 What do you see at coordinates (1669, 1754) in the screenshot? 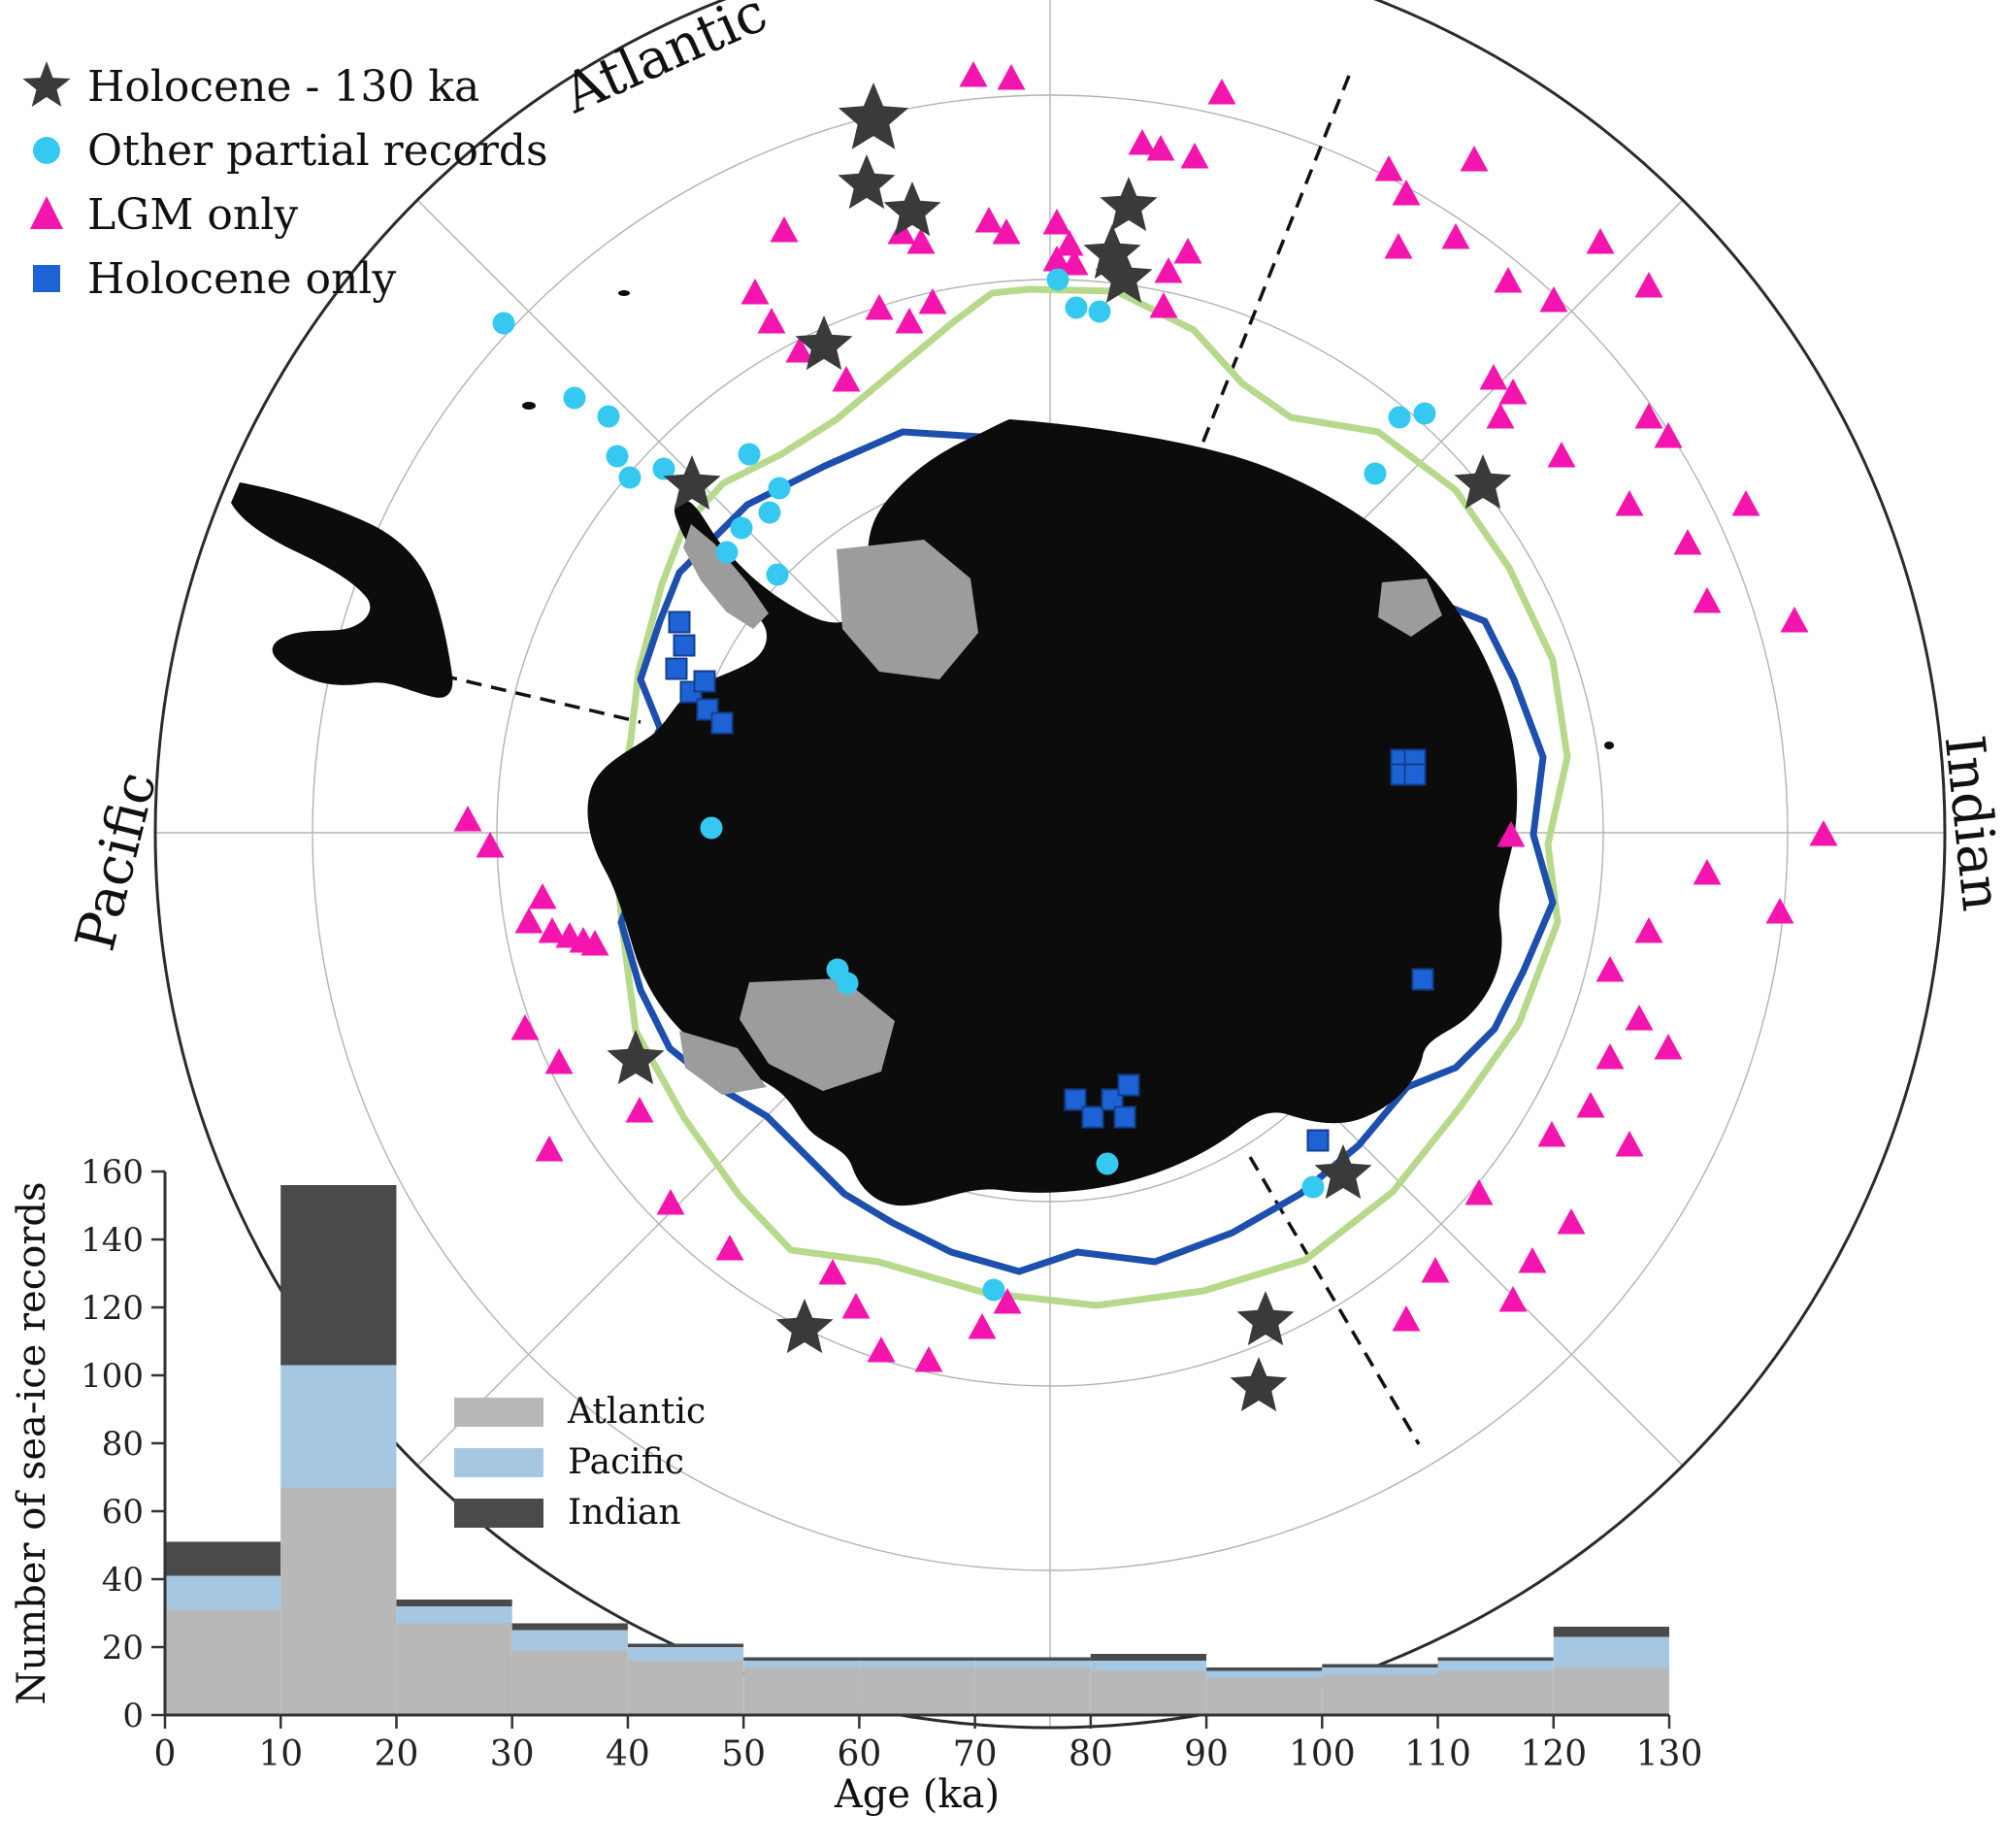
I see `chart-xtick-label: 130` at bounding box center [1669, 1754].